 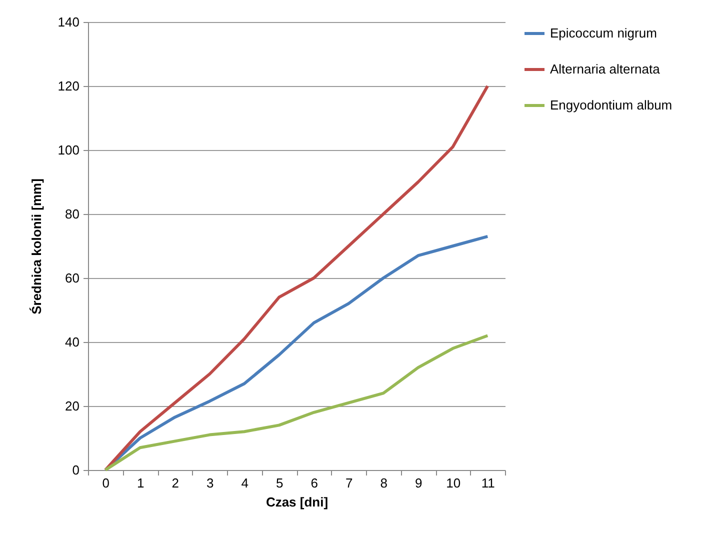 What do you see at coordinates (297, 403) in the screenshot?
I see `line-series` at bounding box center [297, 403].